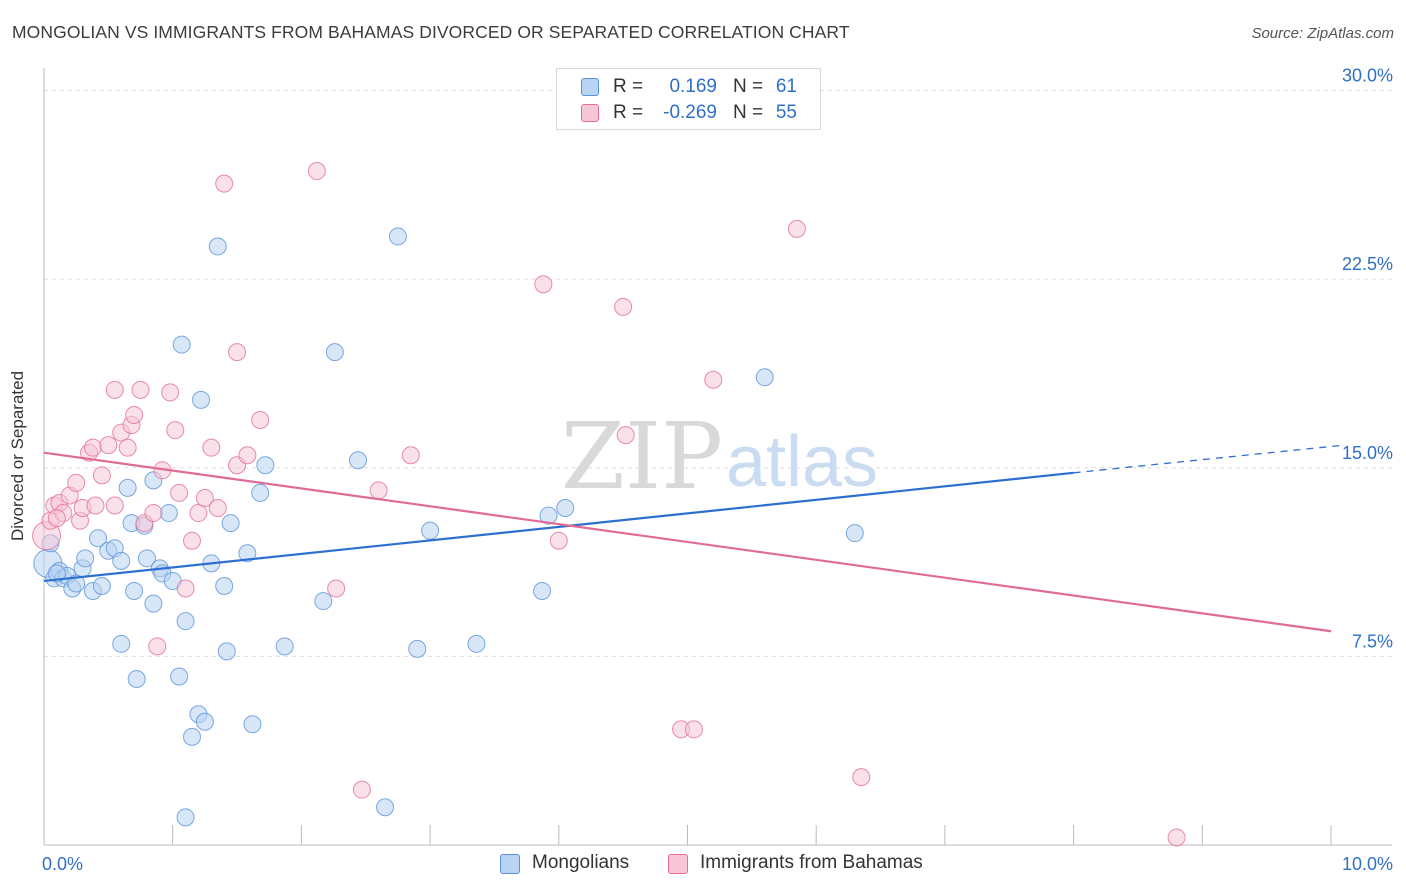  I want to click on series-label-mongolians: Mongolians, so click(581, 862).